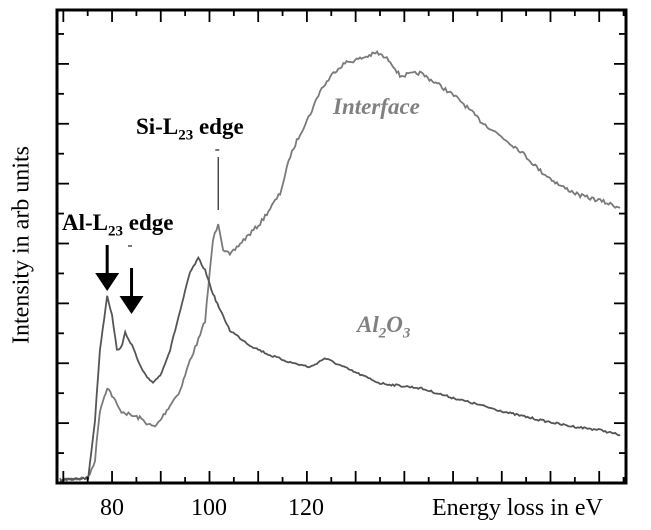 The image size is (651, 530). I want to click on al-edge-annotation: Al-L23 edge, so click(118, 225).